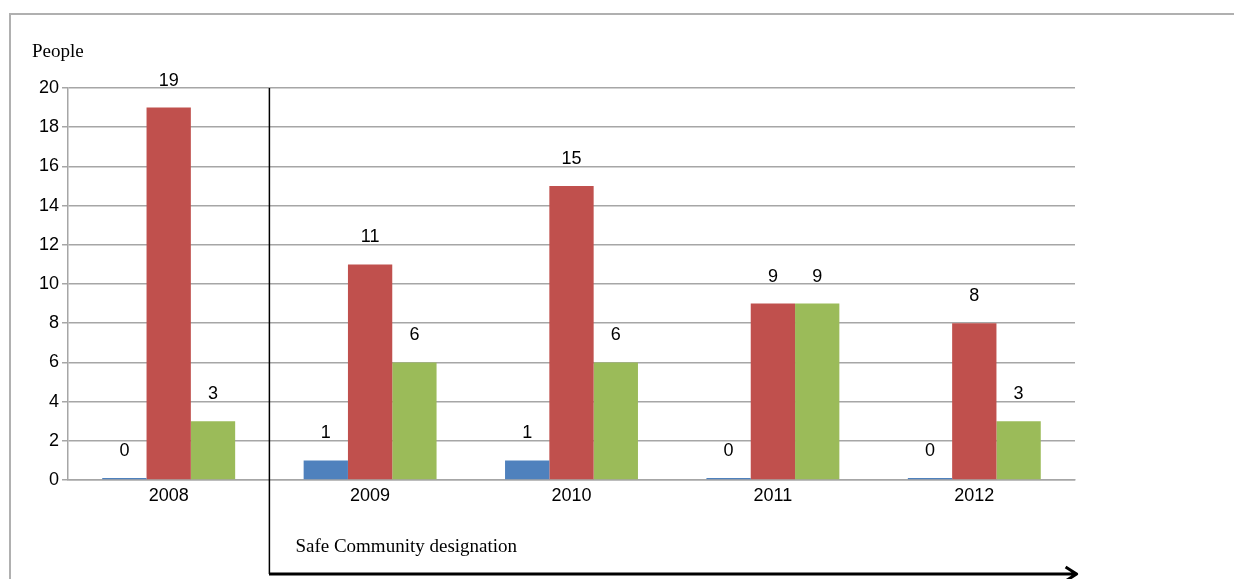  What do you see at coordinates (168, 494) in the screenshot?
I see `x-tick-label: 2008` at bounding box center [168, 494].